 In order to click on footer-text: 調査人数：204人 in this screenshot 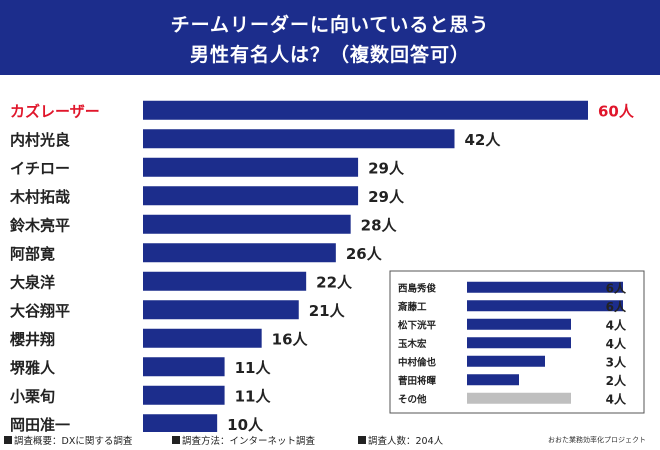, I will do `click(406, 441)`.